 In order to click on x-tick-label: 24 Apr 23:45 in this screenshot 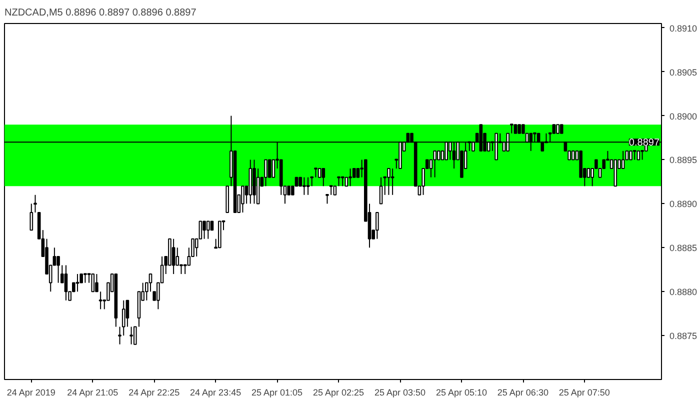, I will do `click(216, 393)`.